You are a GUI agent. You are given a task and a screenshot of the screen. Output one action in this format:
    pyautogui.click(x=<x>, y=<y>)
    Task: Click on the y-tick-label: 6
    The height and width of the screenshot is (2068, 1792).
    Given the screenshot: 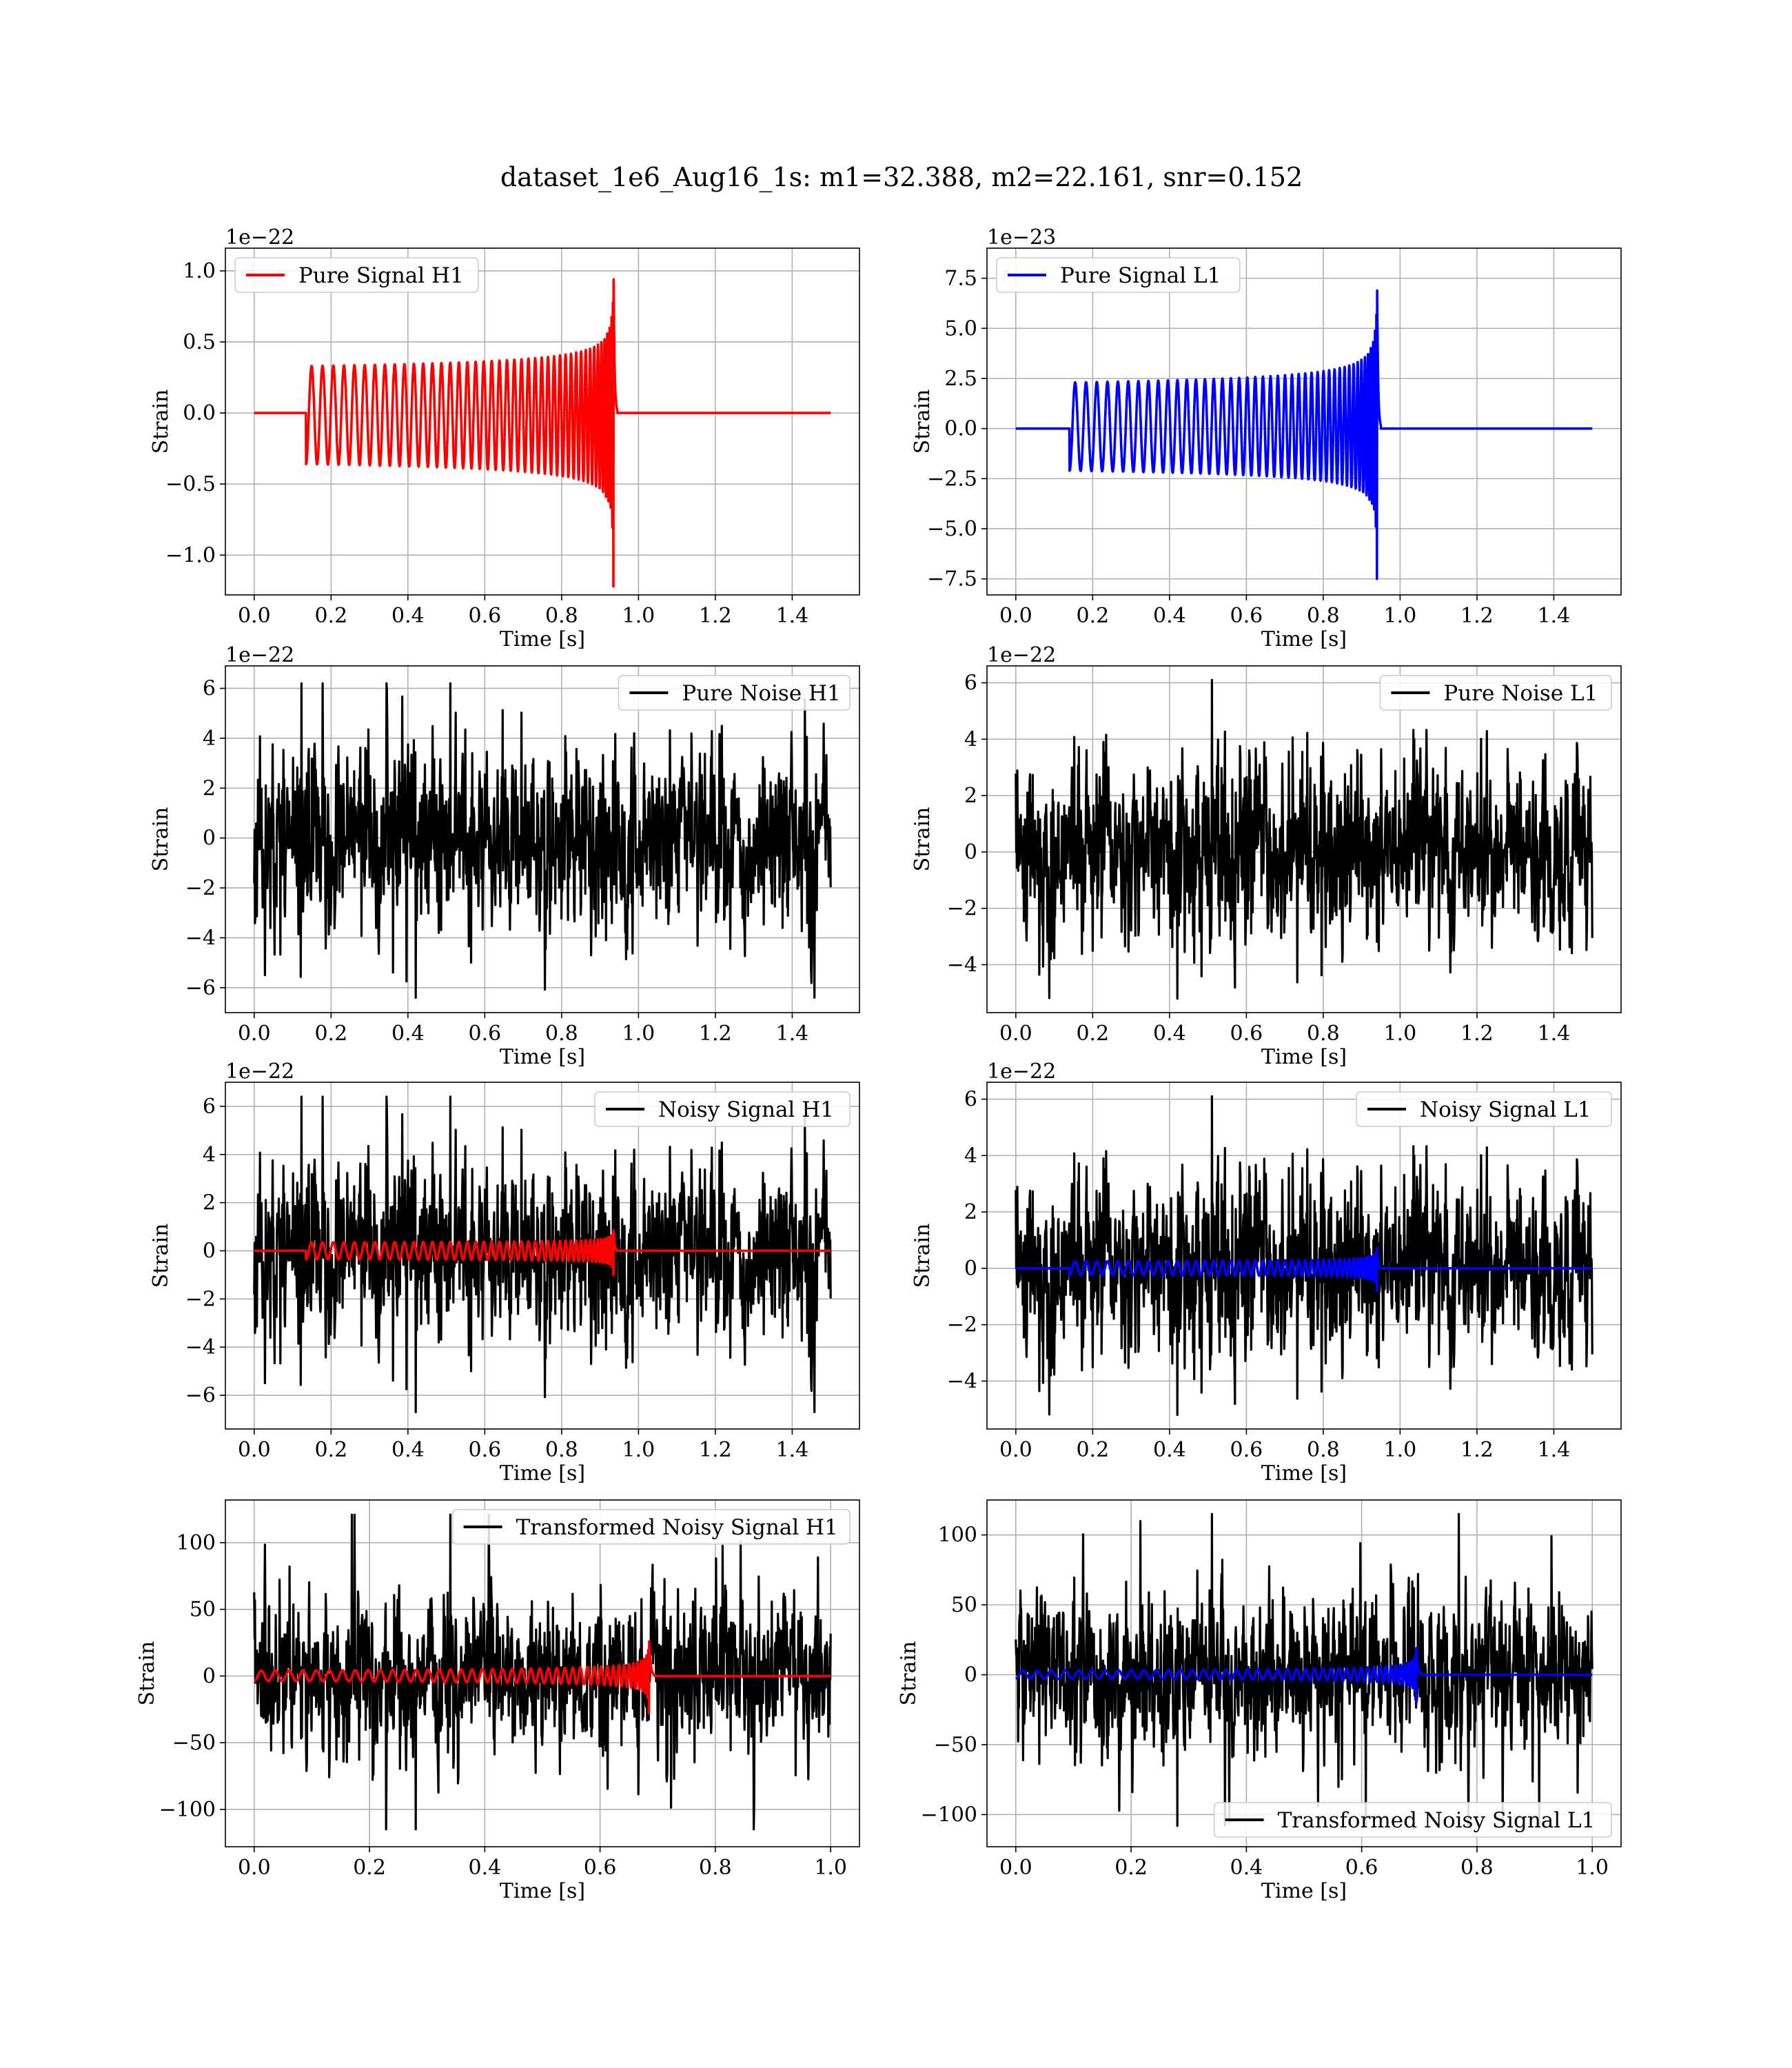 What is the action you would take?
    pyautogui.click(x=210, y=1107)
    